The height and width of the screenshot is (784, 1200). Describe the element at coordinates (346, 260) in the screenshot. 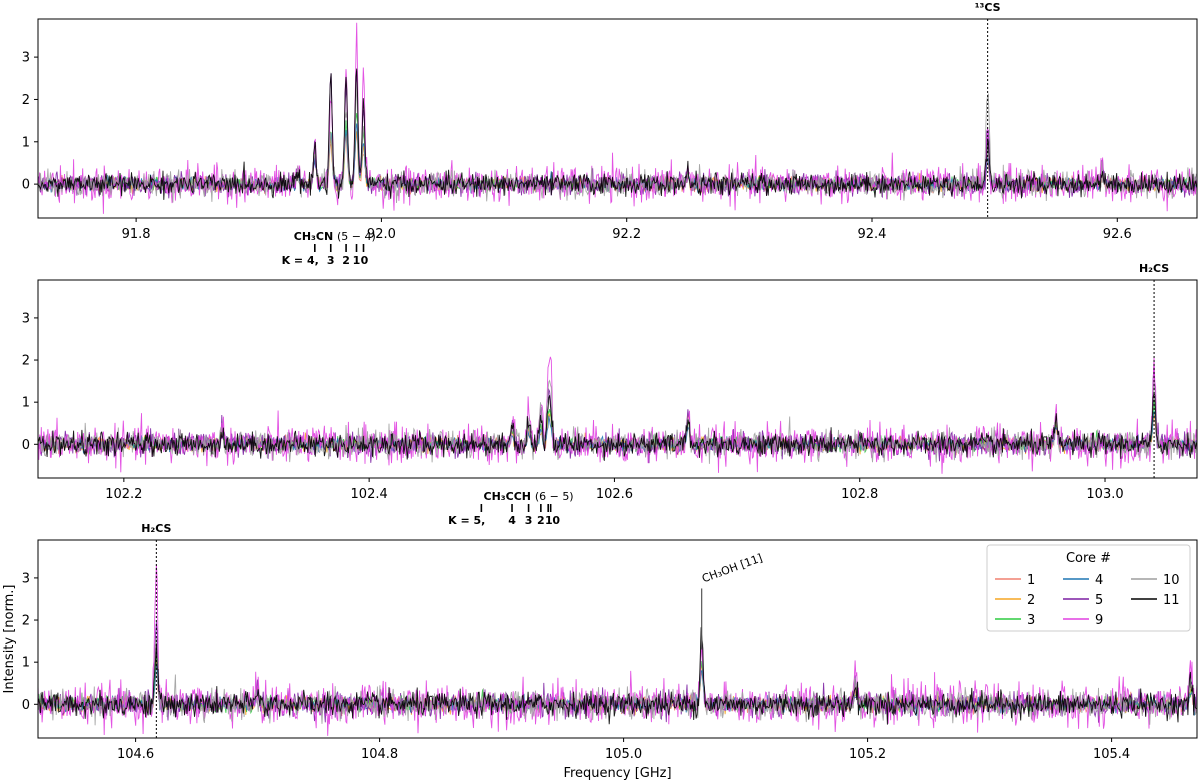

I see `panel-1-k-label-2: 2` at that location.